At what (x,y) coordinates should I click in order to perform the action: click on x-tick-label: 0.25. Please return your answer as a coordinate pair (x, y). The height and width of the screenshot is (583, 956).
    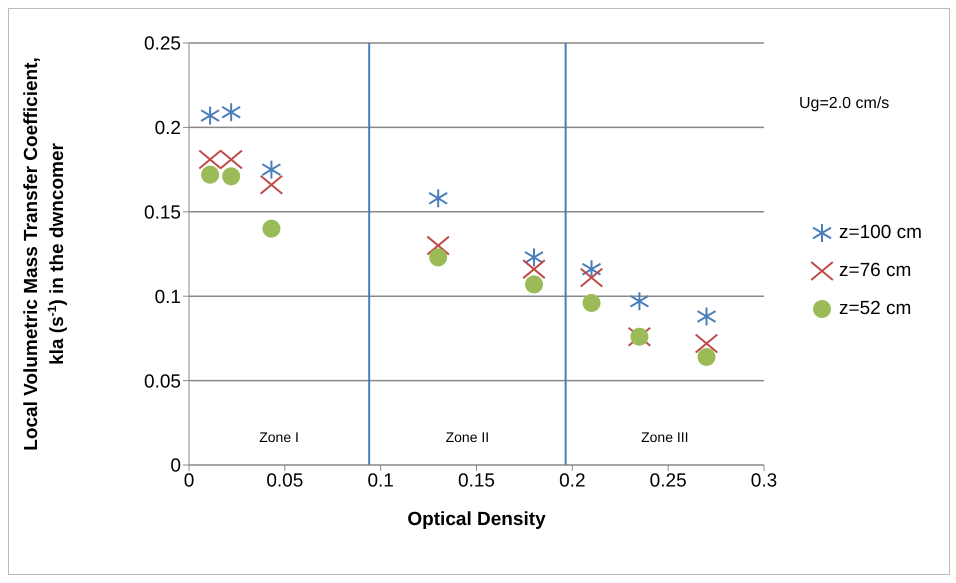
    Looking at the image, I should click on (668, 481).